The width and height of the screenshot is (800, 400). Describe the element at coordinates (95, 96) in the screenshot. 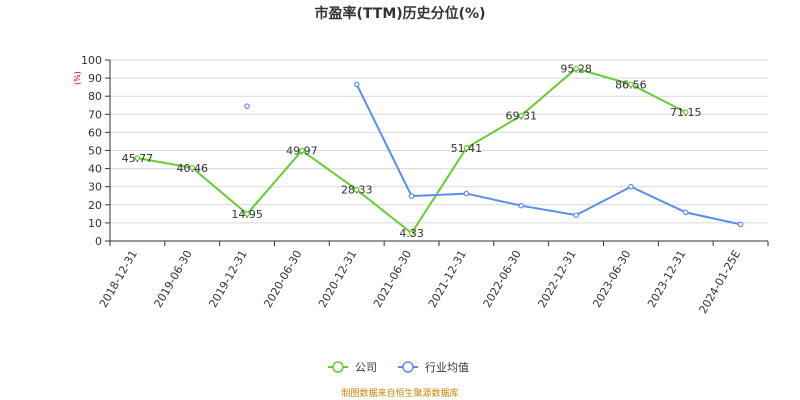

I see `y-tick-label: 80` at that location.